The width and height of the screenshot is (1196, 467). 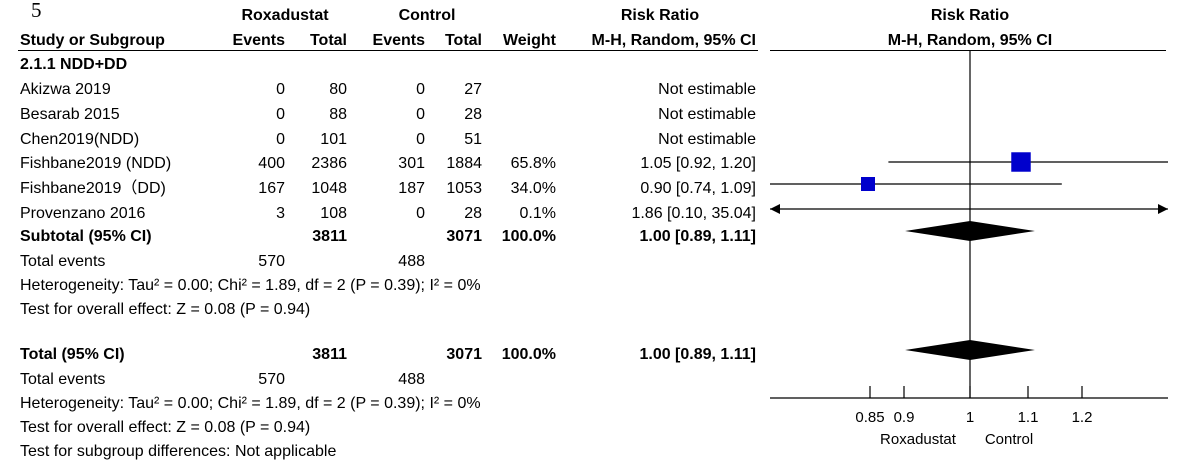 I want to click on study-name: Chen2019(NDD), so click(x=80, y=139).